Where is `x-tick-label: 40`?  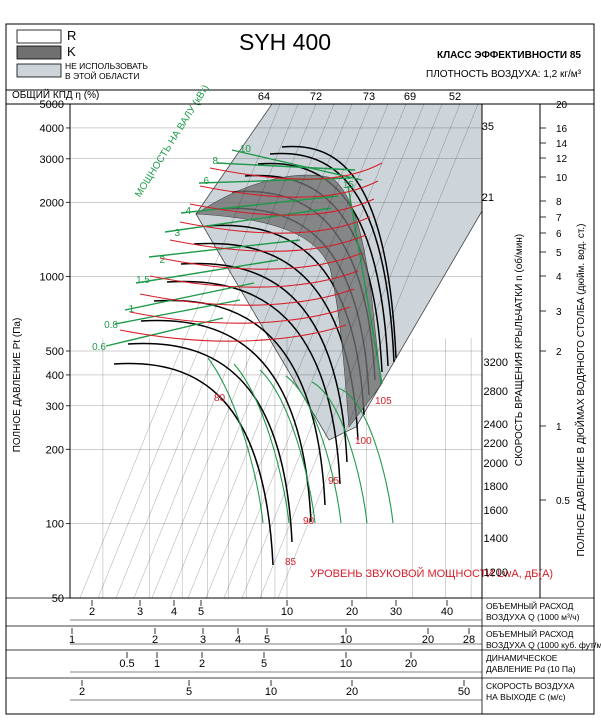 x-tick-label: 40 is located at coordinates (447, 612).